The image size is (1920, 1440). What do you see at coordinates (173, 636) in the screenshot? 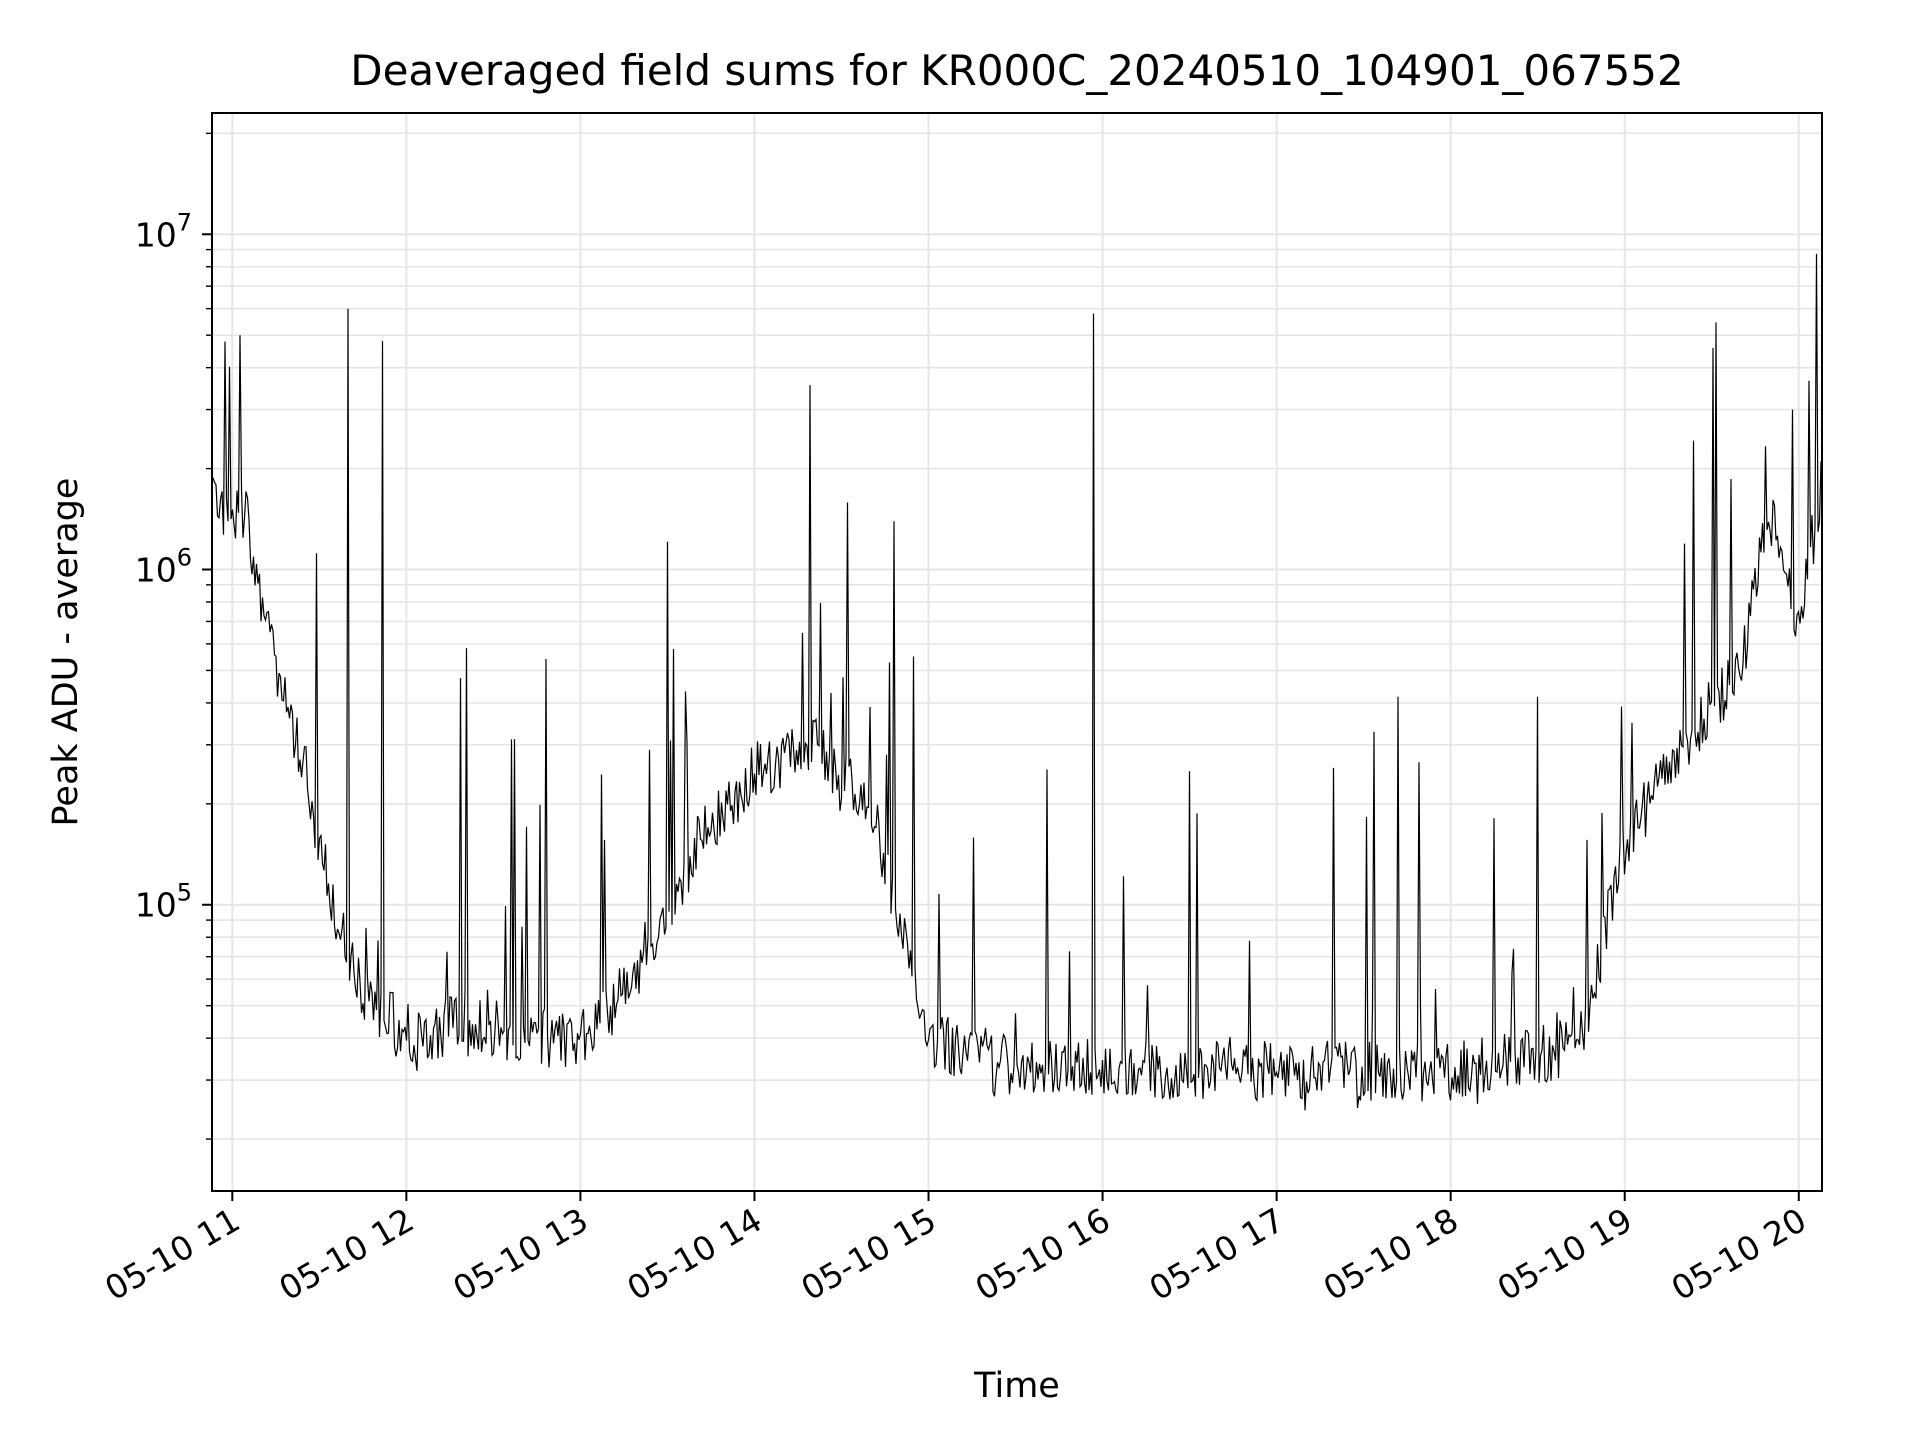
I see `y-axis: 10⁵ 10⁶ 10⁷` at bounding box center [173, 636].